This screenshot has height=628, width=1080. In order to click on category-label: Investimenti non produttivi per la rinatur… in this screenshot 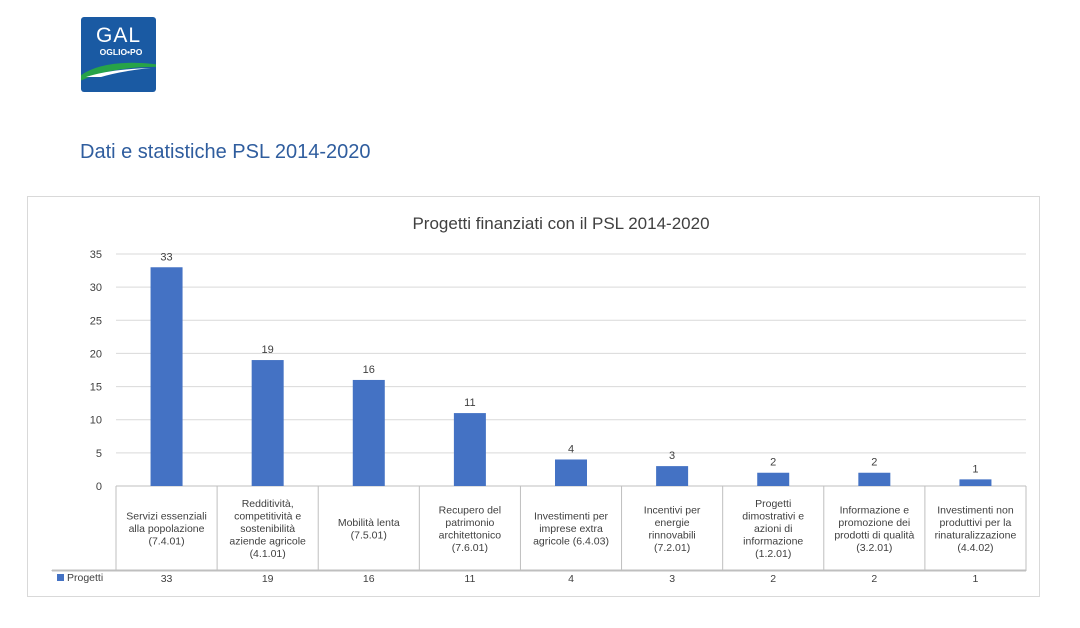, I will do `click(976, 529)`.